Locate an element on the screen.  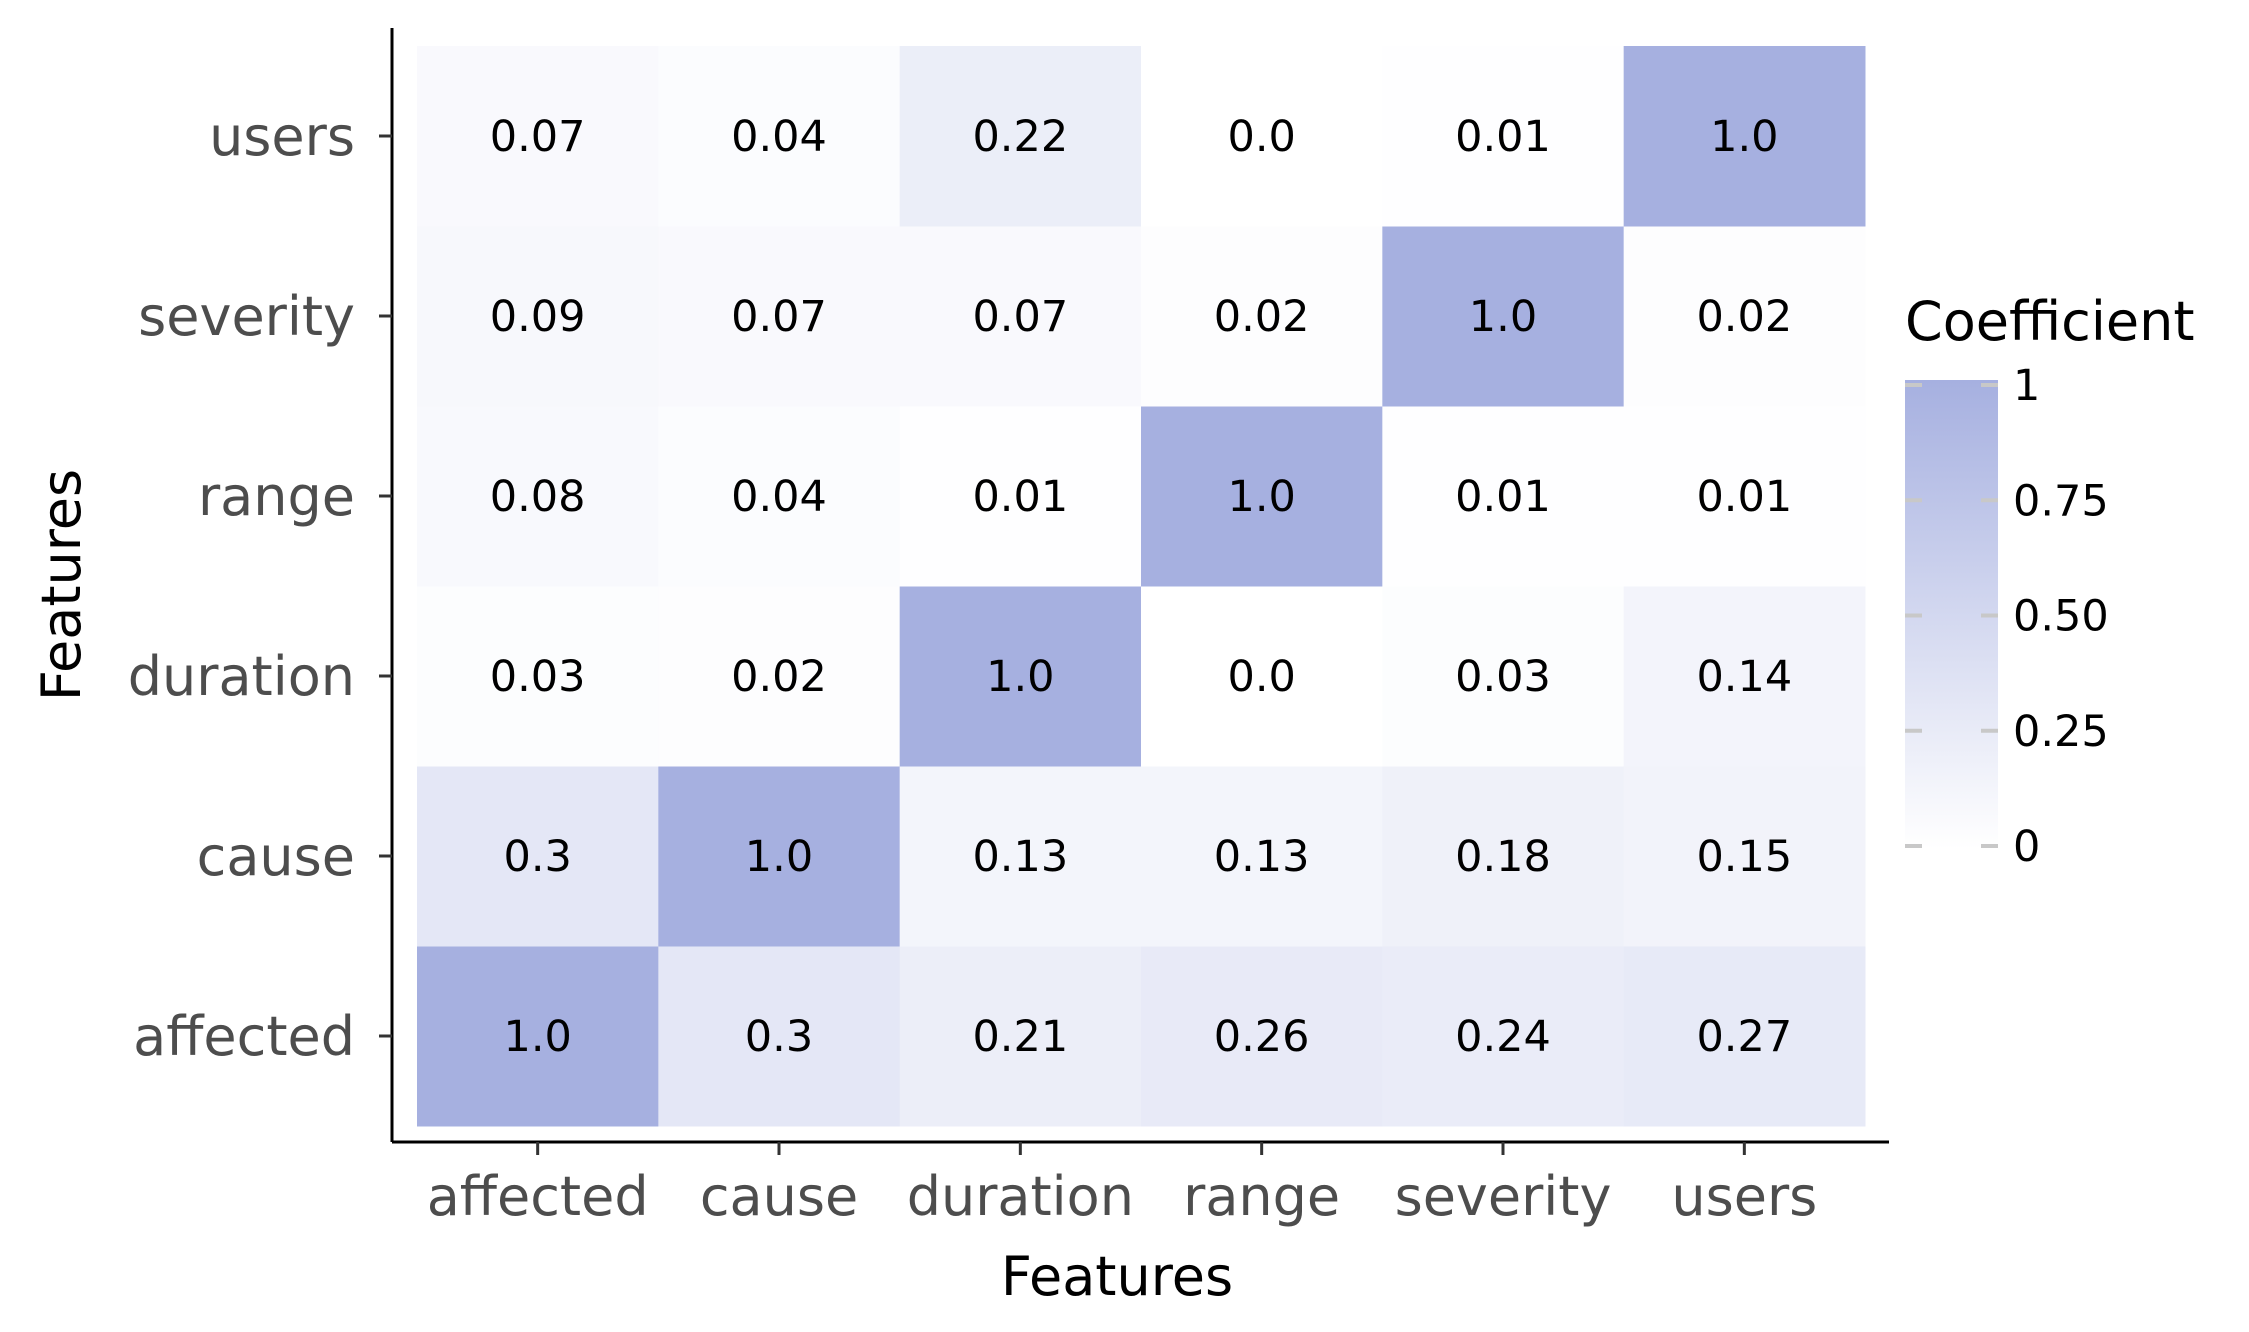
cell-label-range-severity: 0.01 is located at coordinates (1503, 497).